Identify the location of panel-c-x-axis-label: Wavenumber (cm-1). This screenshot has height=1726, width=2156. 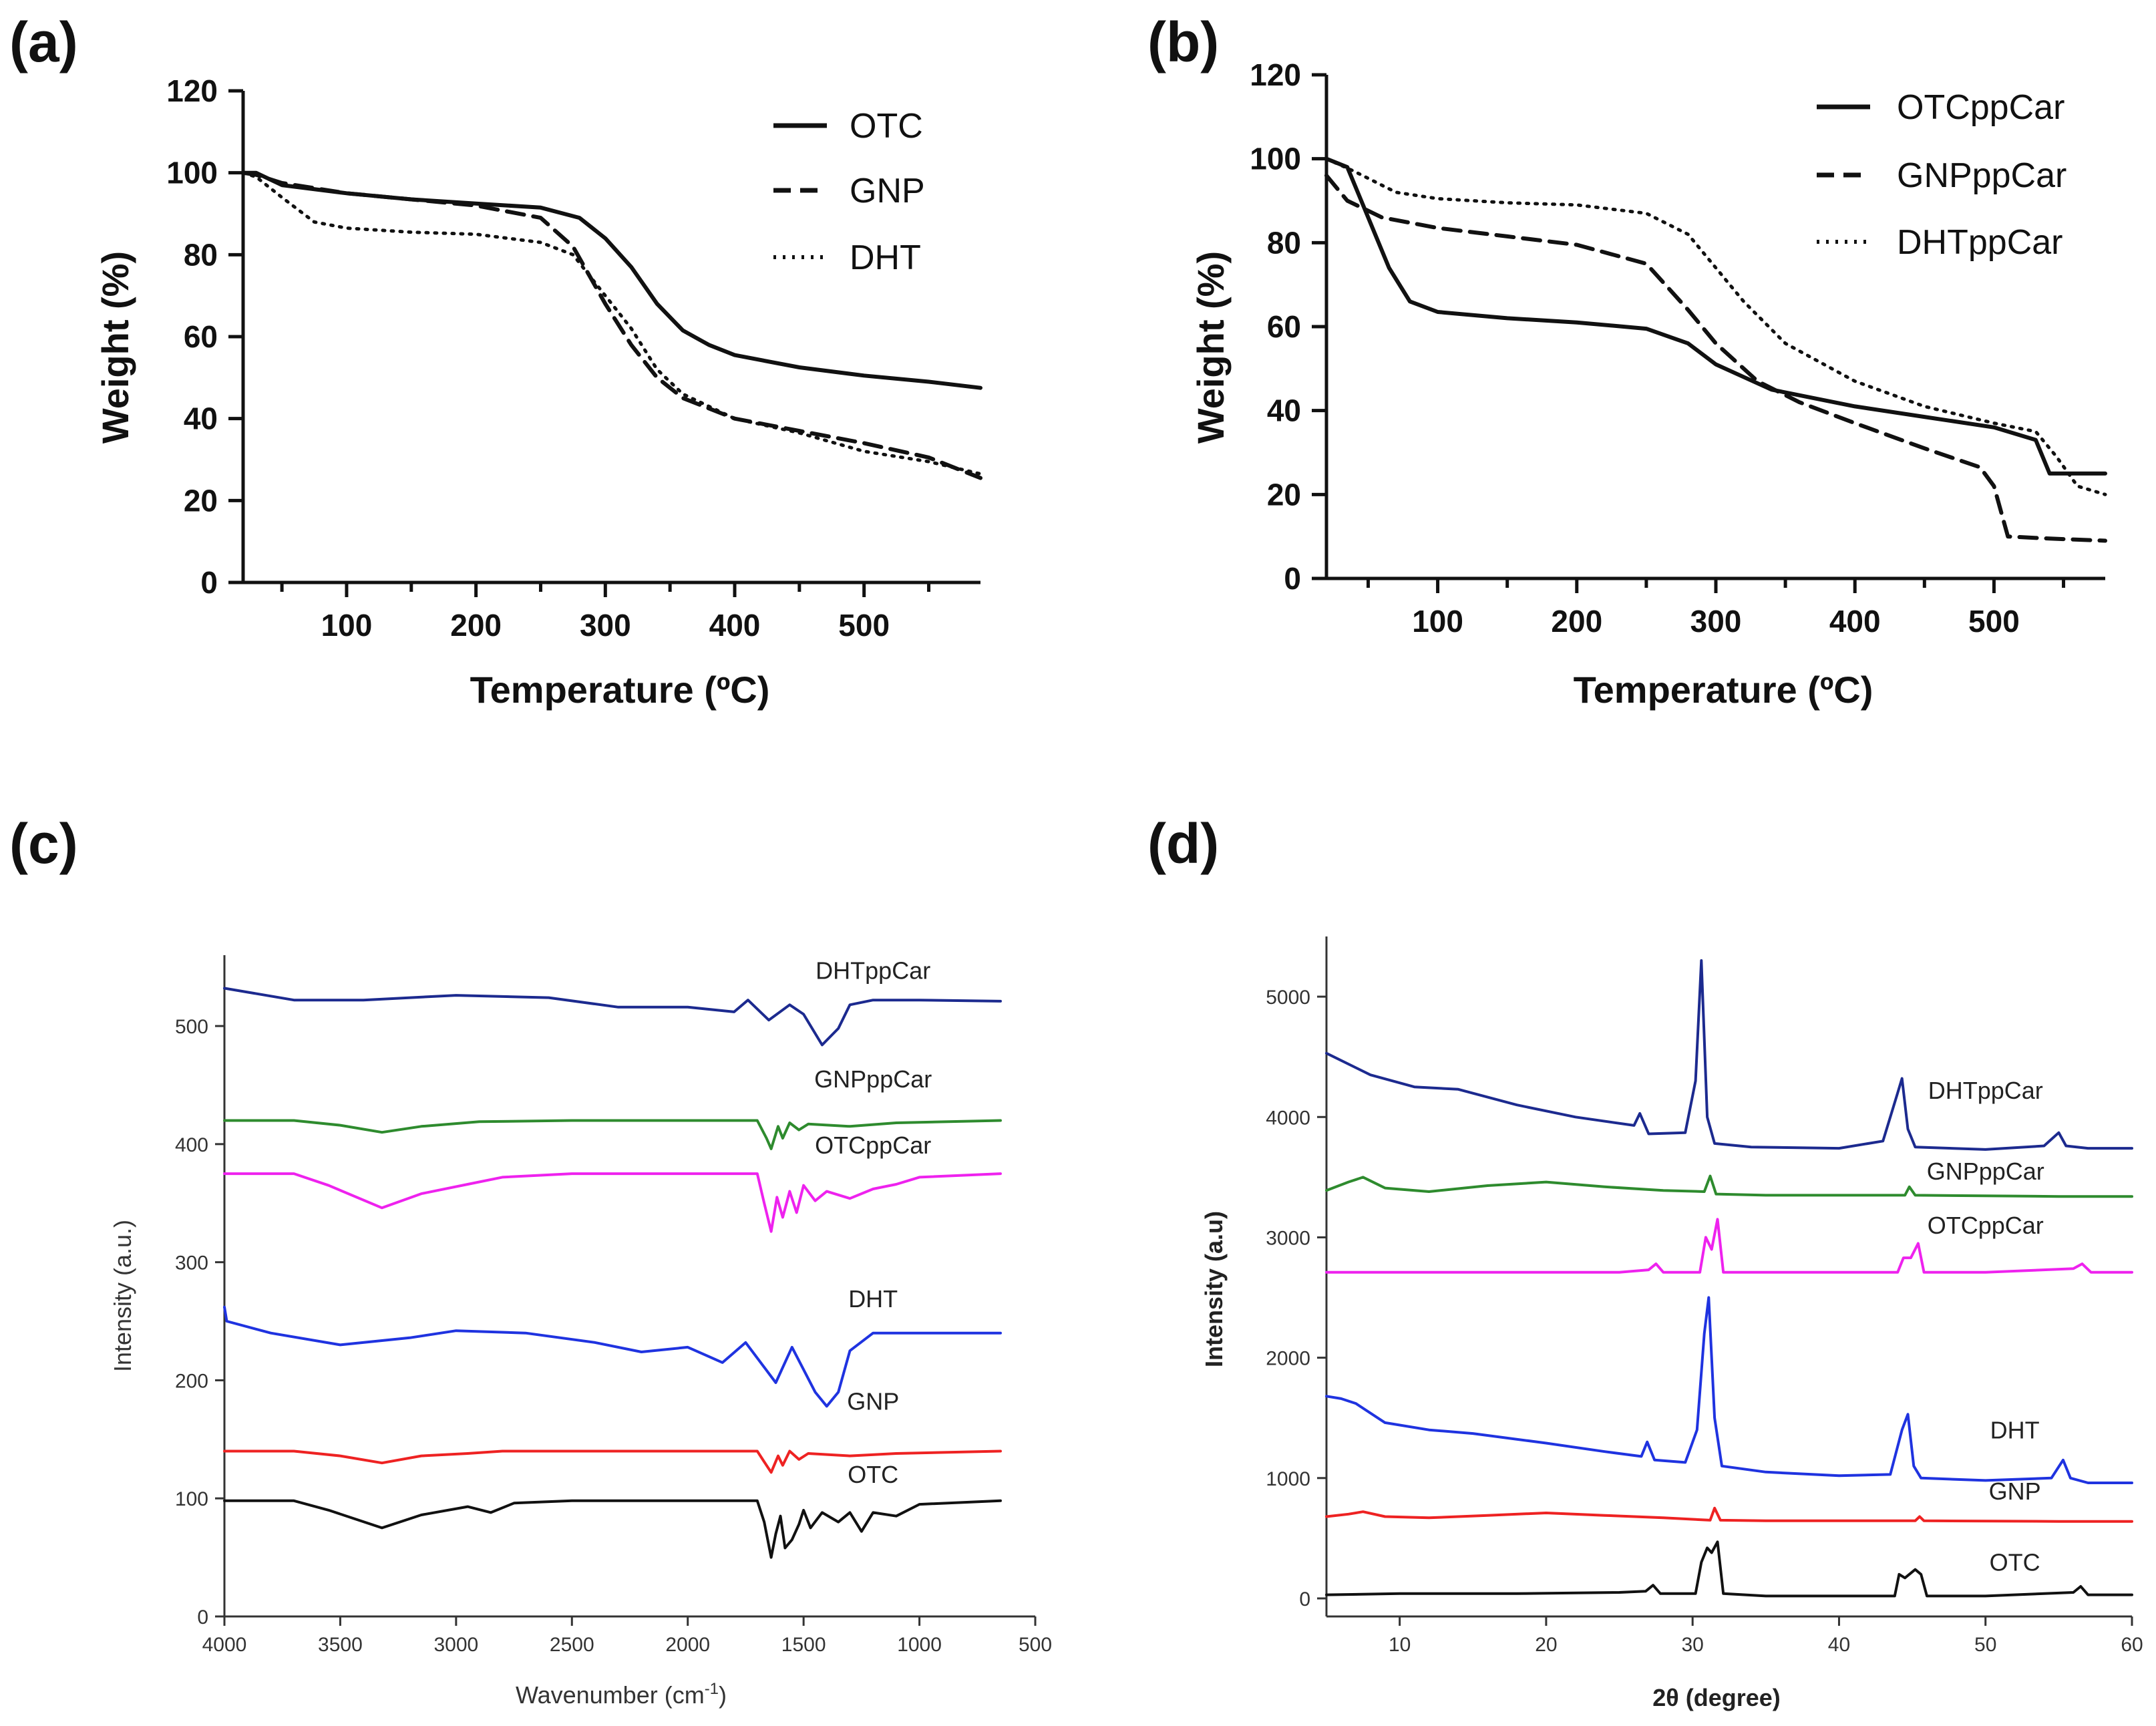
(621, 1695).